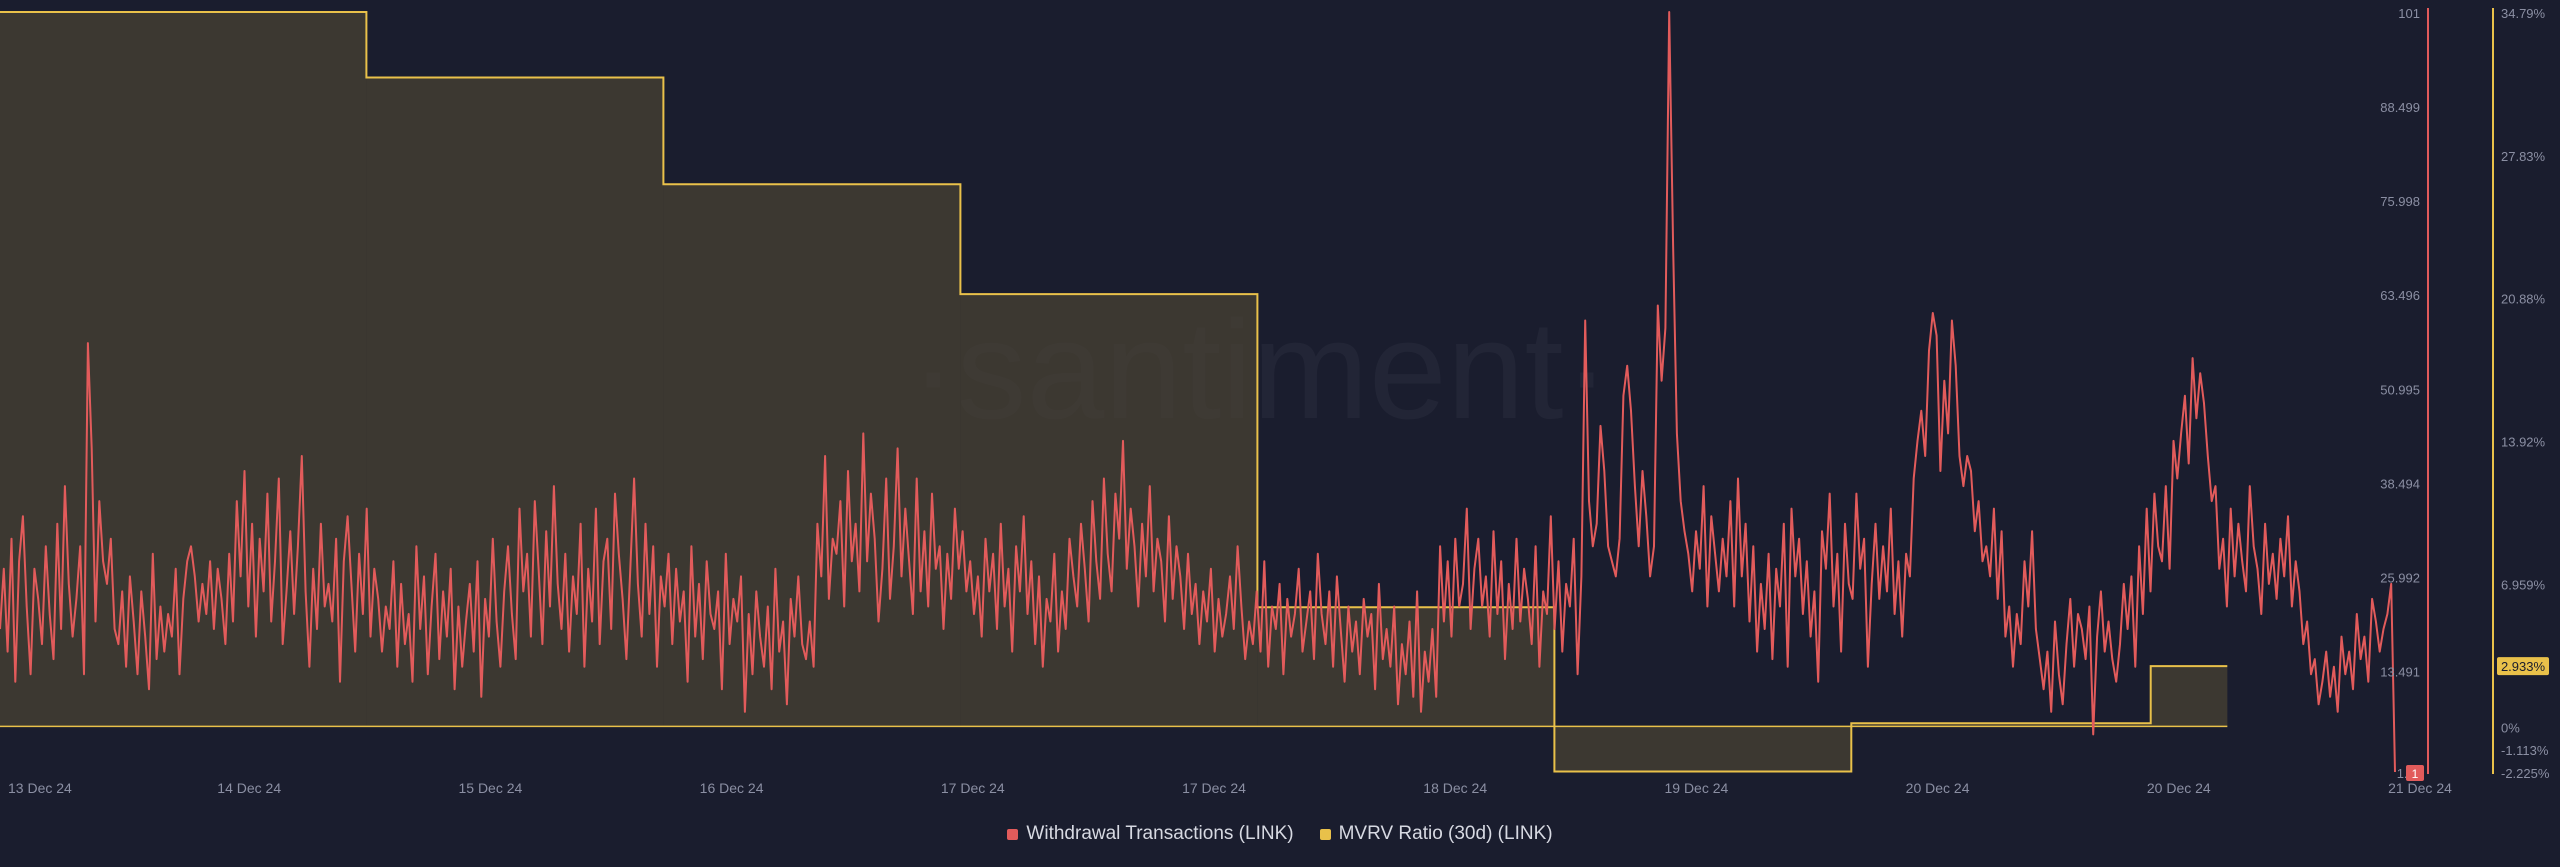 The height and width of the screenshot is (867, 2560). Describe the element at coordinates (2409, 13) in the screenshot. I see `left-tick-label: 101` at that location.